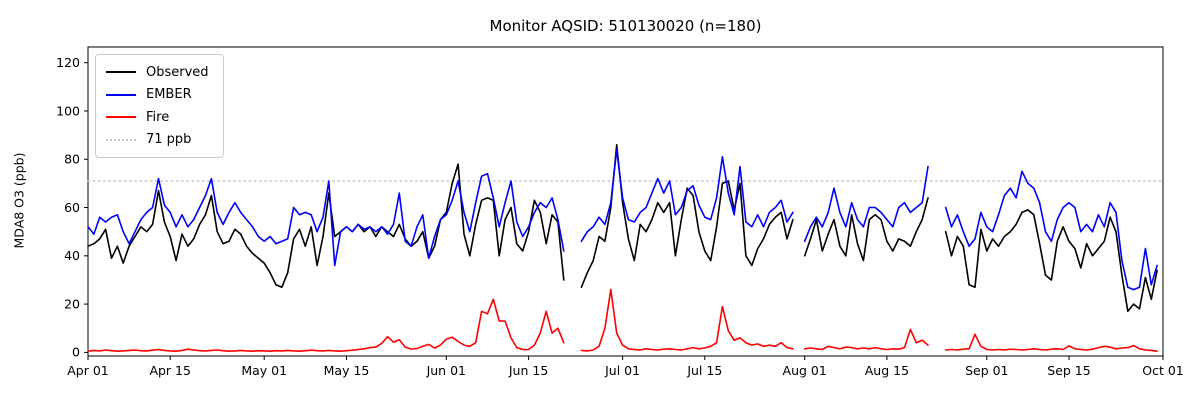  I want to click on legend-label: Observed, so click(177, 72).